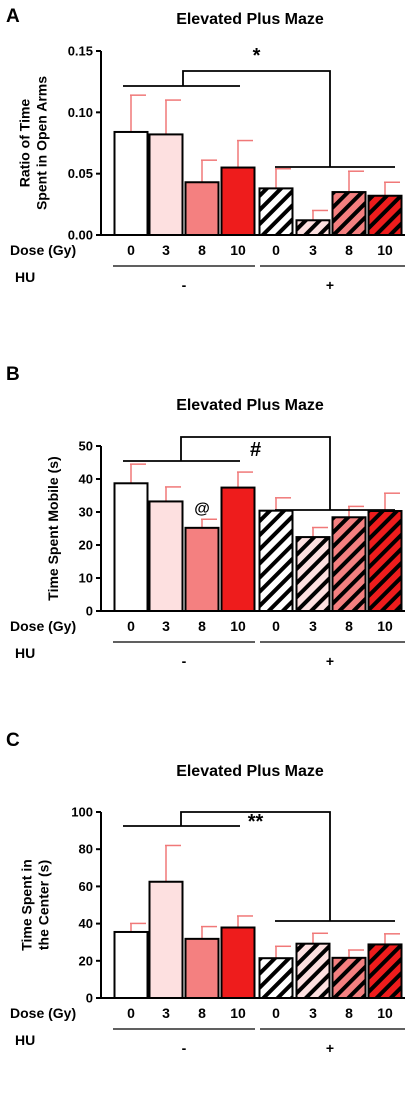  I want to click on significance-marker: #, so click(255, 450).